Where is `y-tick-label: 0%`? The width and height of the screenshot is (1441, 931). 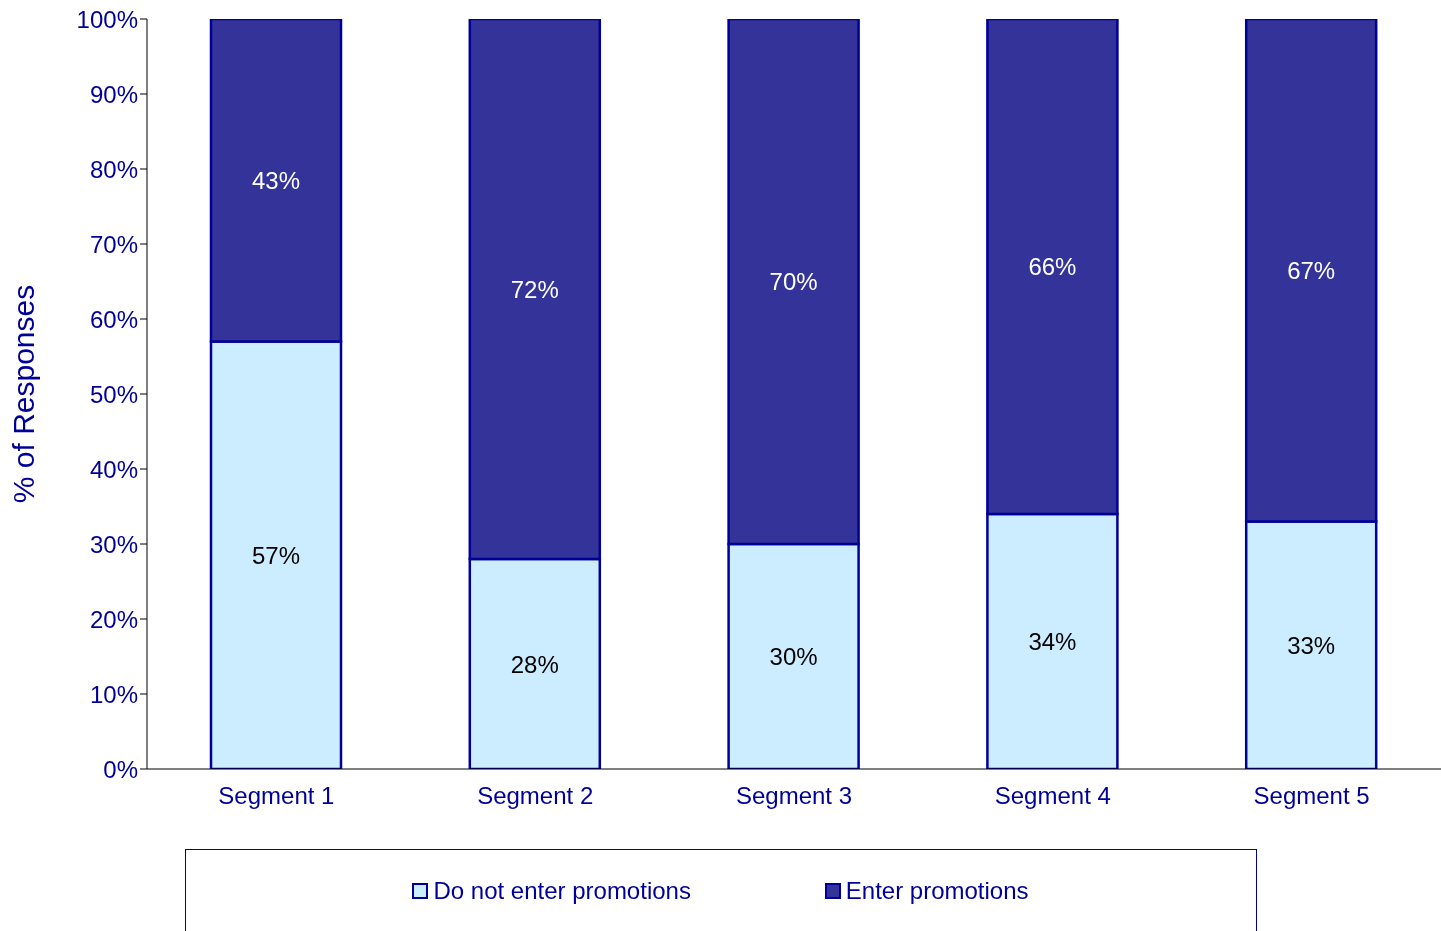
y-tick-label: 0% is located at coordinates (120, 769).